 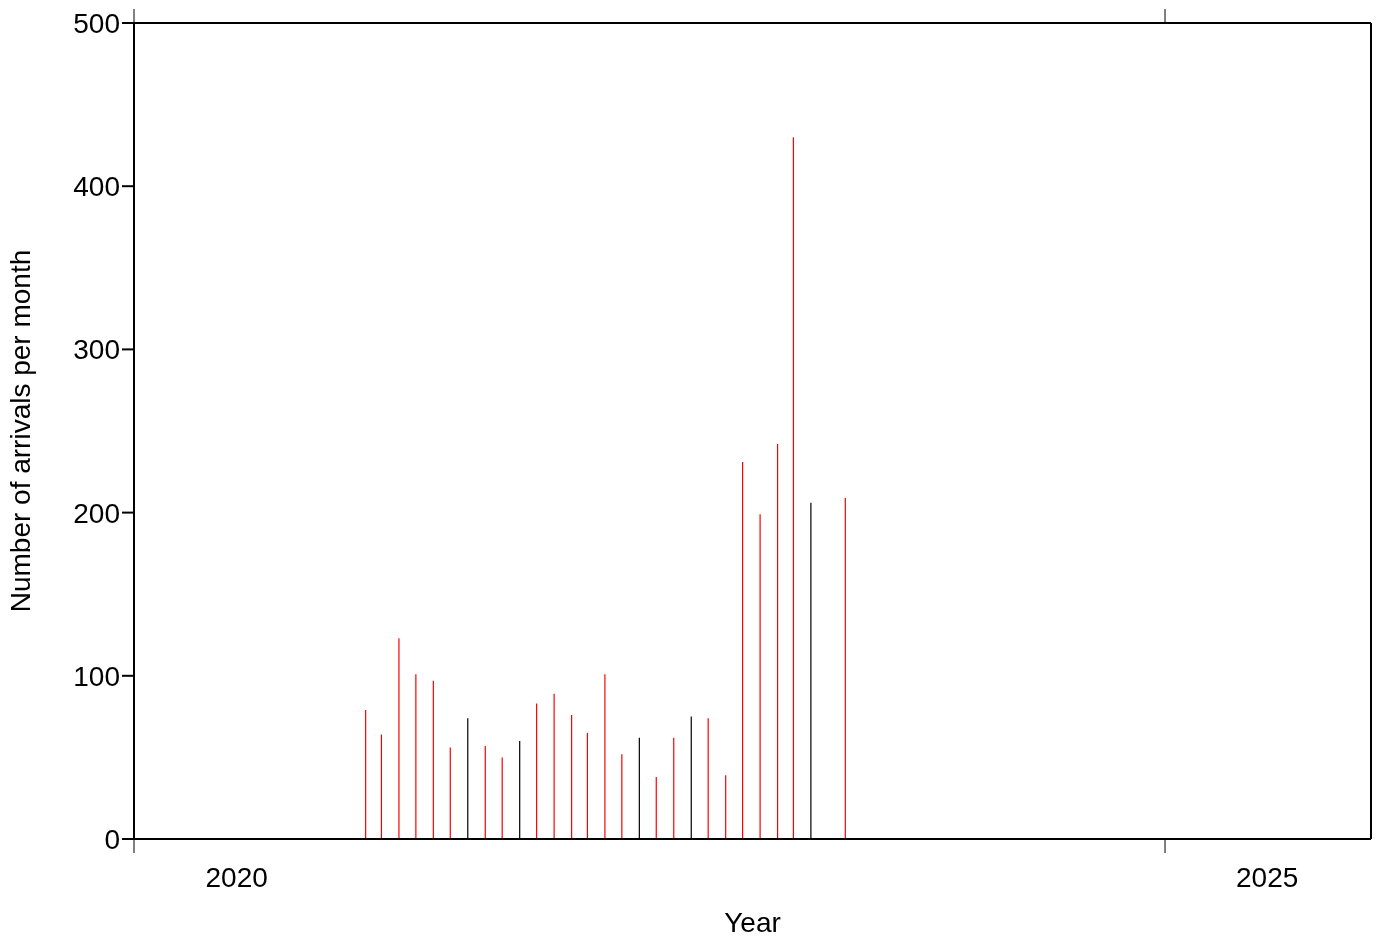 I want to click on y-axis-title: Number of arrivals per month, so click(x=20, y=431).